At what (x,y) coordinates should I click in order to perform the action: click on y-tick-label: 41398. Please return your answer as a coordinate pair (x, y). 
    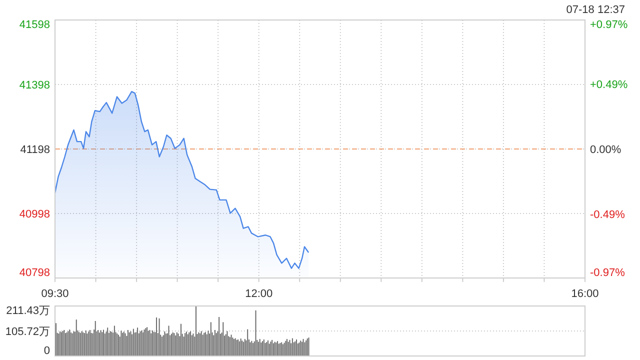
    Looking at the image, I should click on (34, 86).